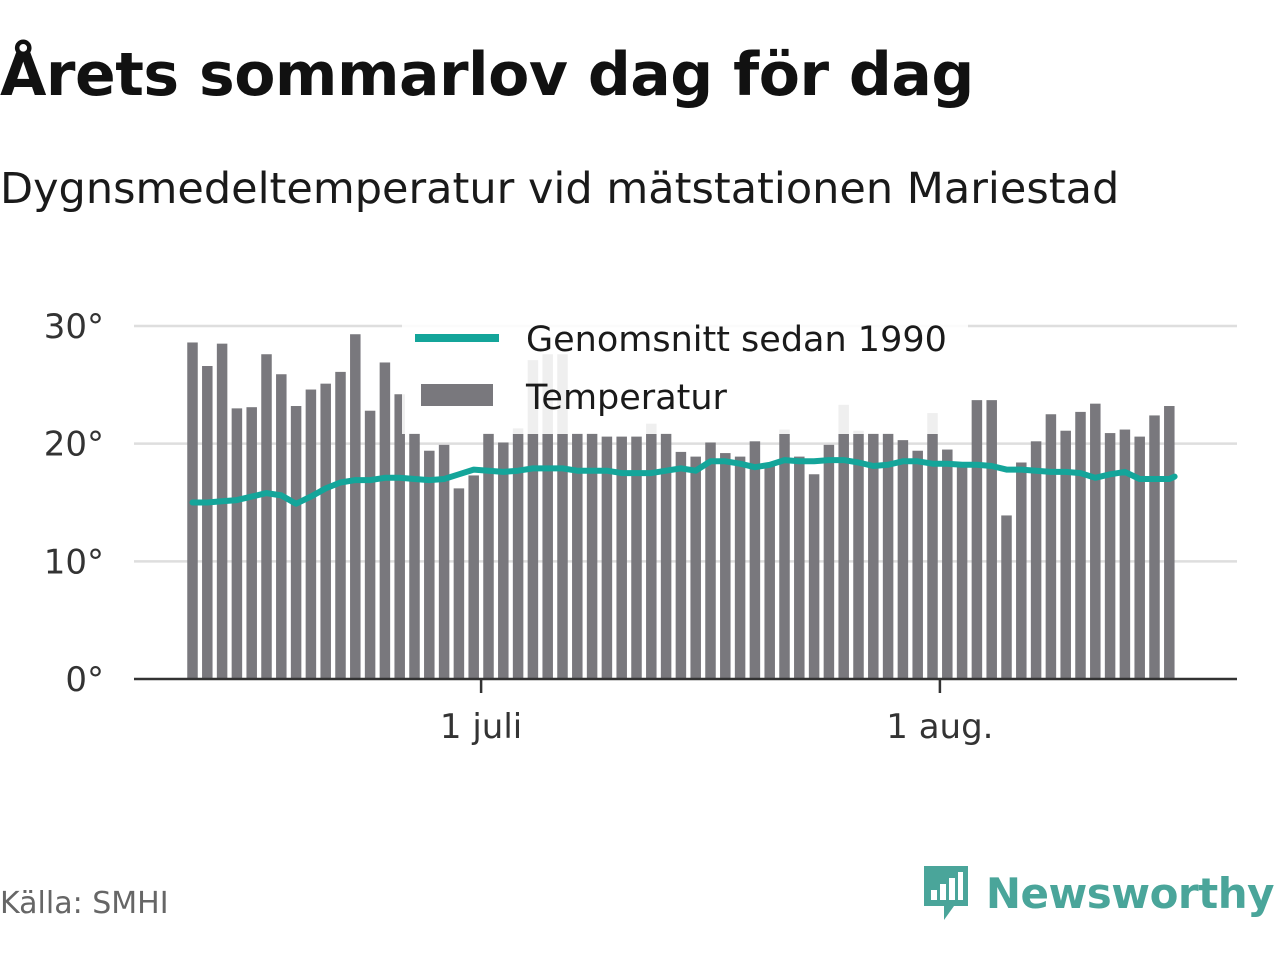  I want to click on source-note: Källa: SMHI, so click(84, 903).